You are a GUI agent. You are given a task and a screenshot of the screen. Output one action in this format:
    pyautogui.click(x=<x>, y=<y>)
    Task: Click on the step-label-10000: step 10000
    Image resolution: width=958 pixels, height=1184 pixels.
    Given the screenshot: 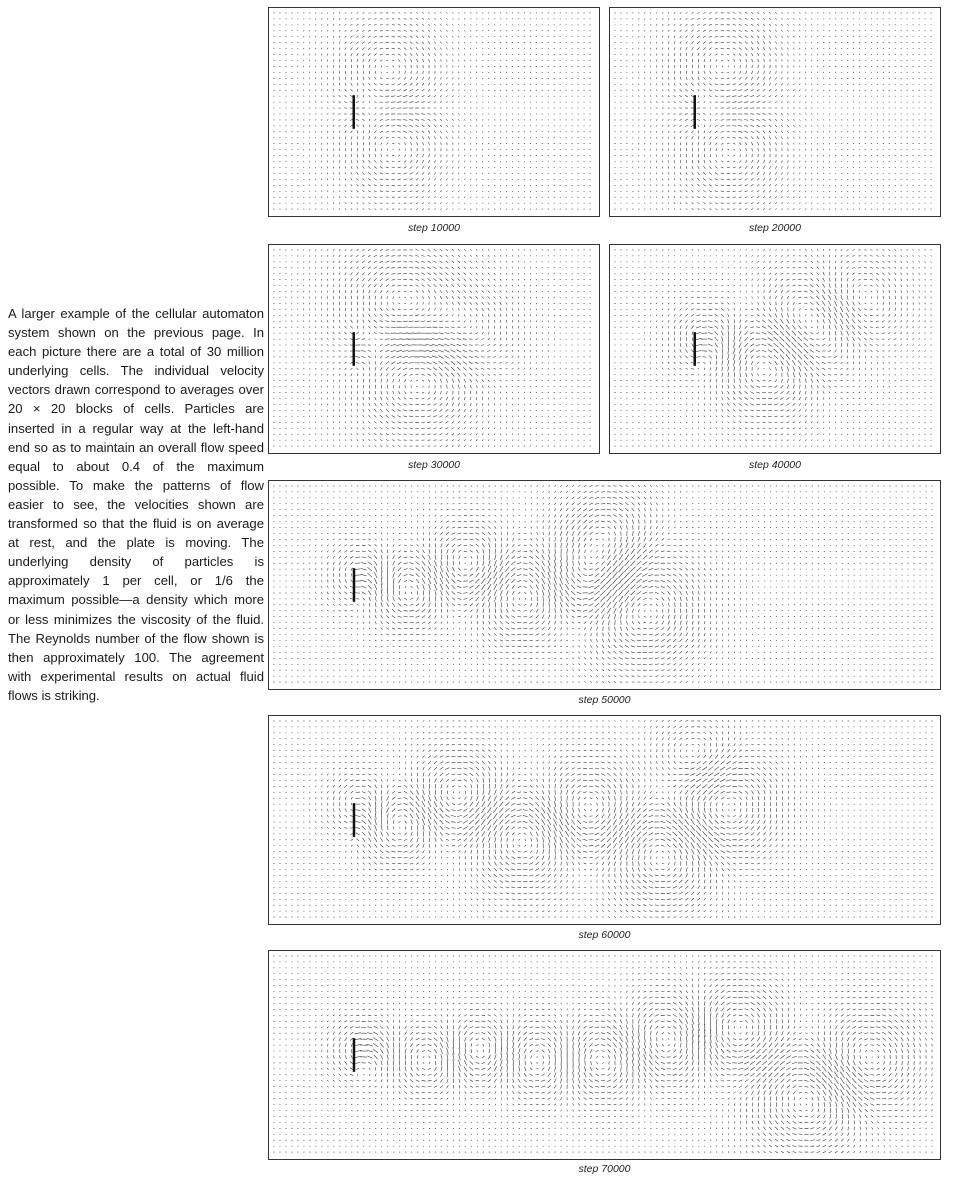 What is the action you would take?
    pyautogui.click(x=434, y=228)
    